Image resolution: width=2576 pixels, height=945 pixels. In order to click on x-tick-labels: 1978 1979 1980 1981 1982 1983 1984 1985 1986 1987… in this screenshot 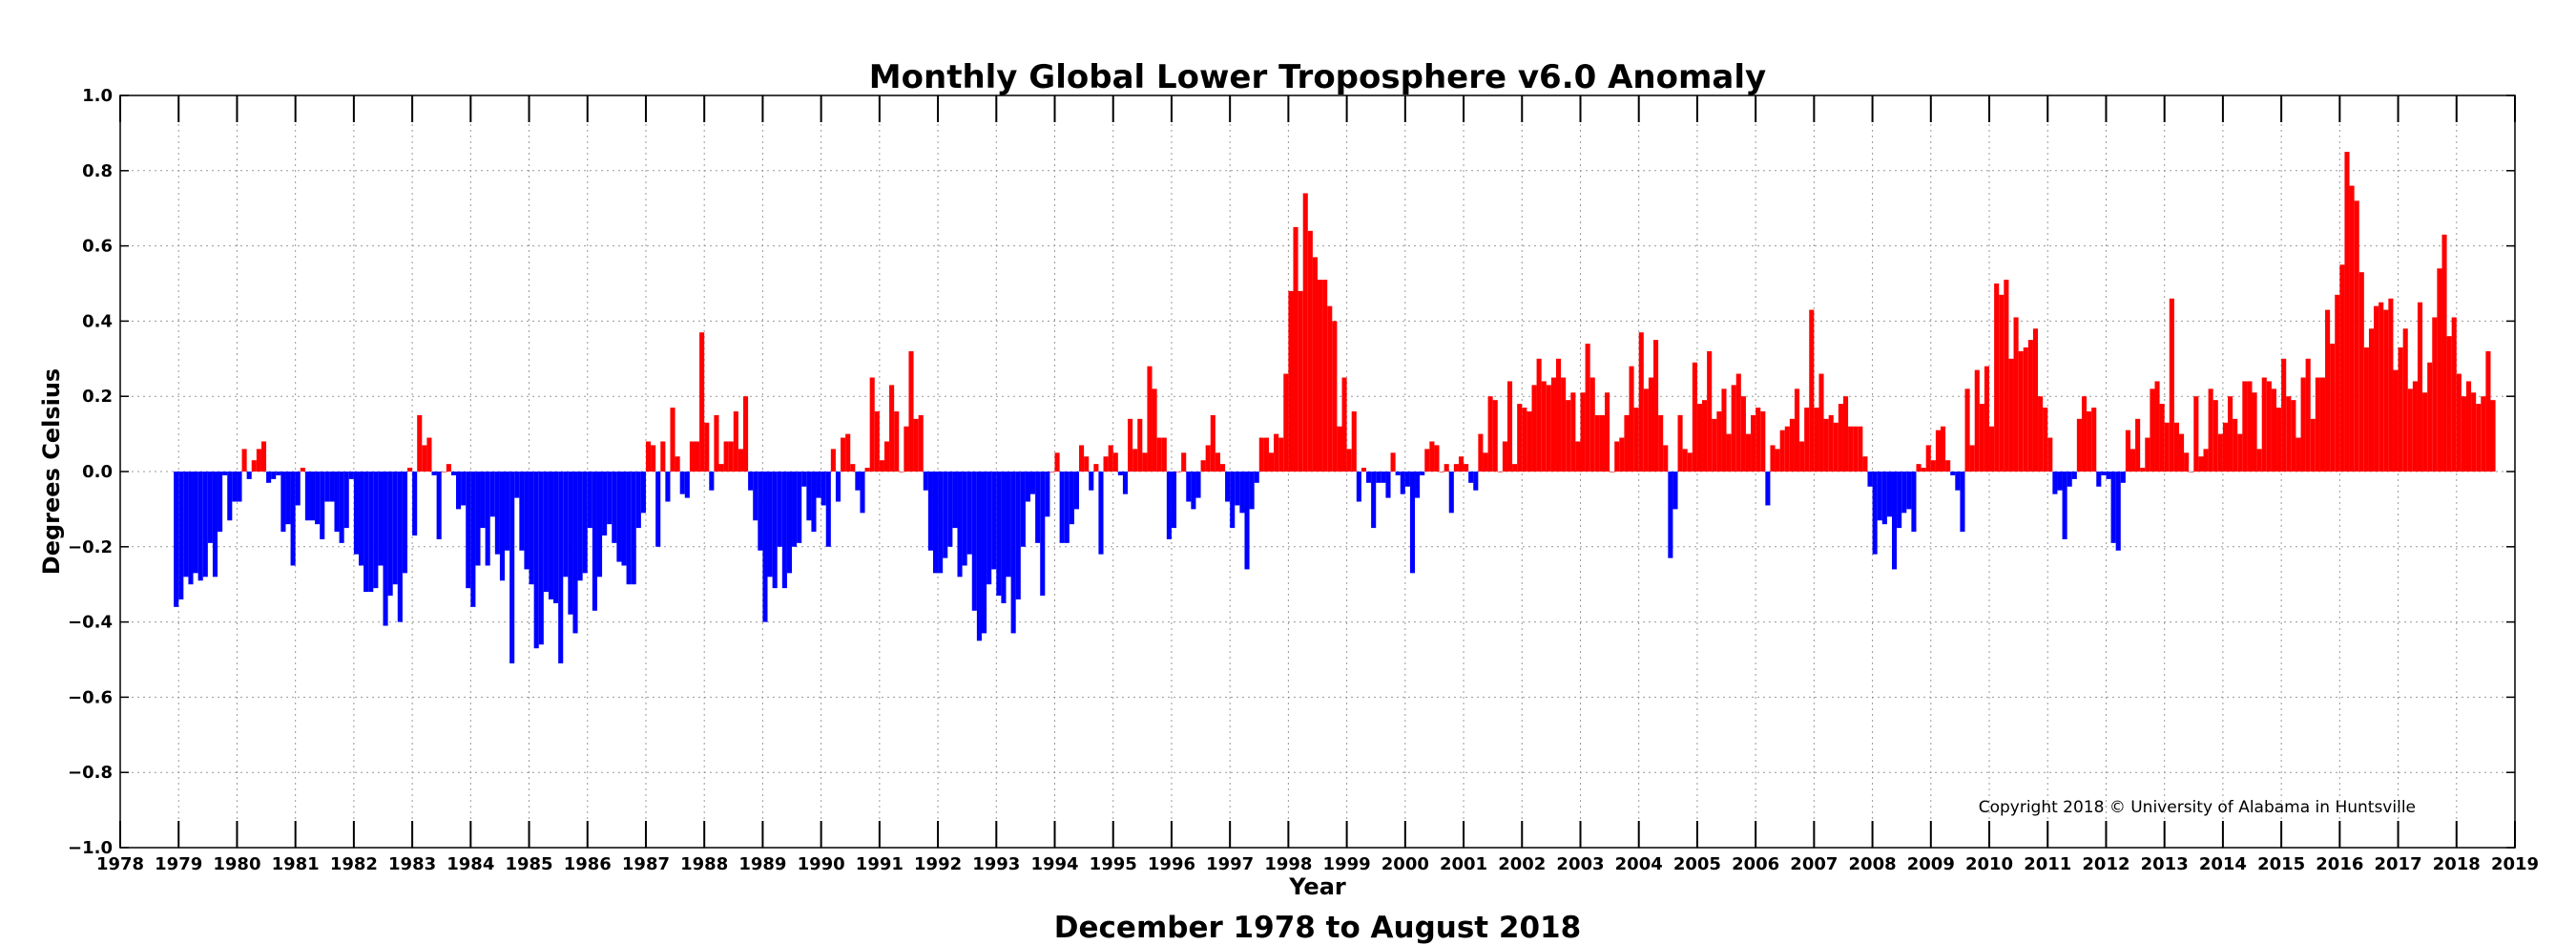, I will do `click(1317, 864)`.